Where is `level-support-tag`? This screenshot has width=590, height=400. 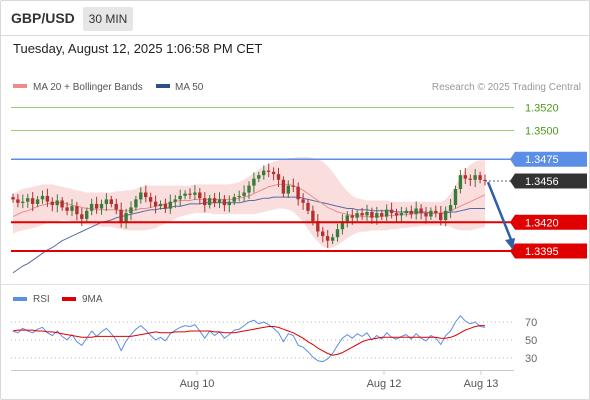 level-support-tag is located at coordinates (548, 222).